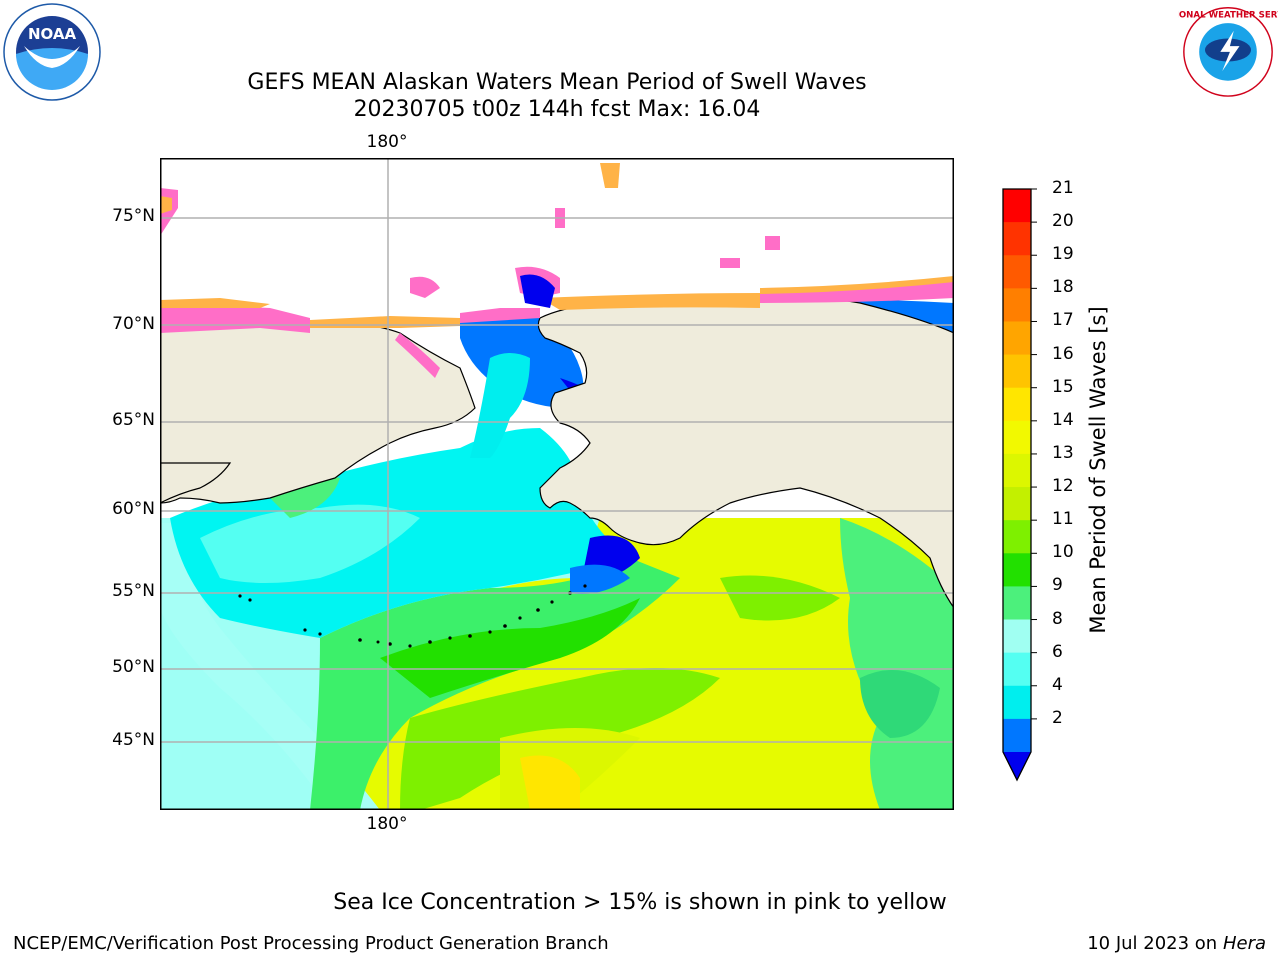 The image size is (1280, 960). What do you see at coordinates (133, 740) in the screenshot?
I see `lat-label-45: 45°N` at bounding box center [133, 740].